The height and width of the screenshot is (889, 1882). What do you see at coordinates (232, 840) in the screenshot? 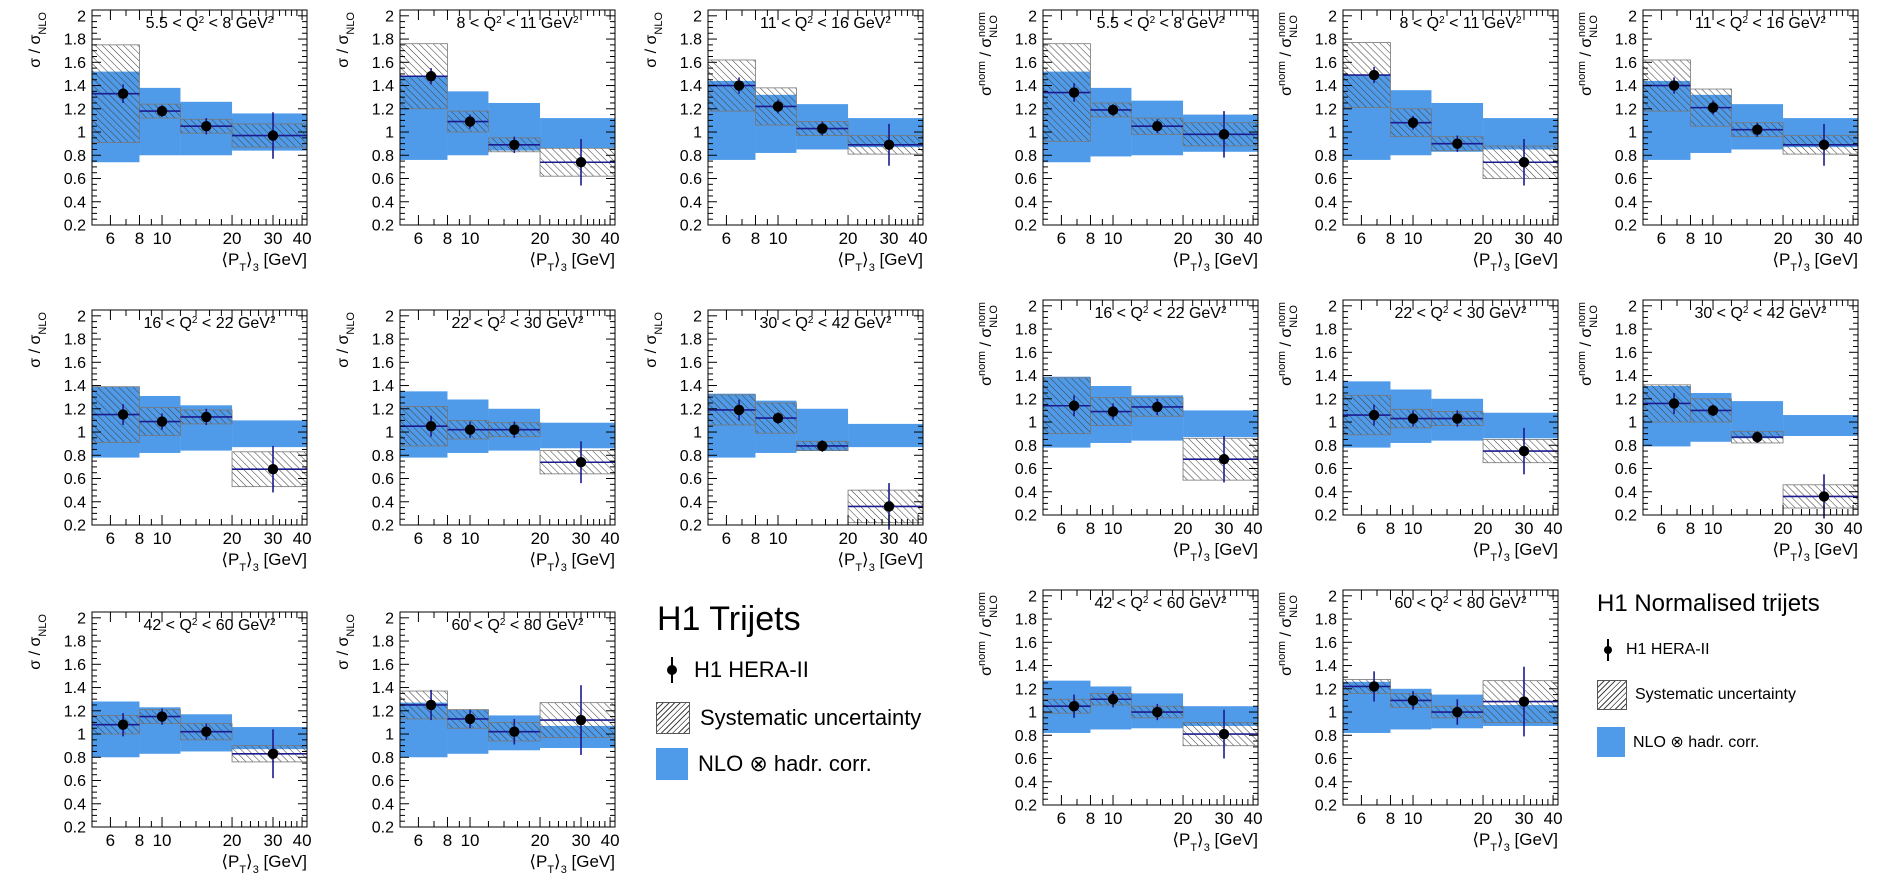
I see `x-tick-label: 20` at bounding box center [232, 840].